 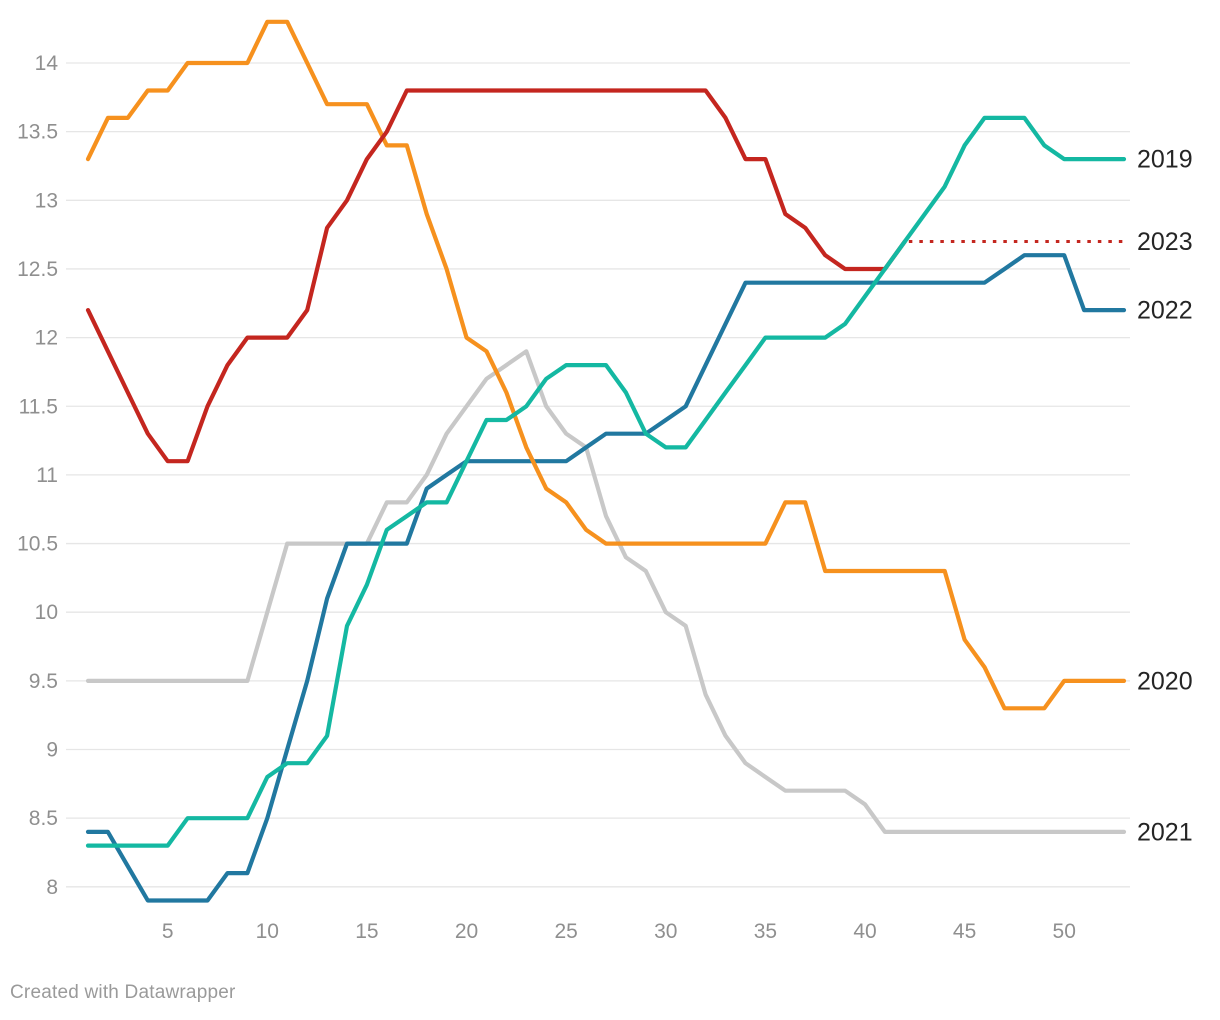 I want to click on y-tick-label-13.5: 13.5, so click(x=37, y=132).